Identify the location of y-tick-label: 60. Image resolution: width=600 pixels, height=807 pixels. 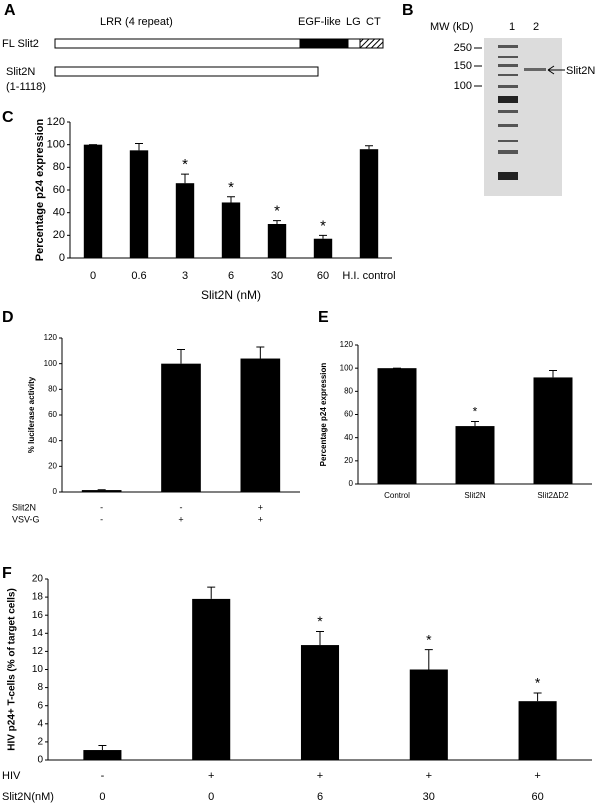
(348, 414).